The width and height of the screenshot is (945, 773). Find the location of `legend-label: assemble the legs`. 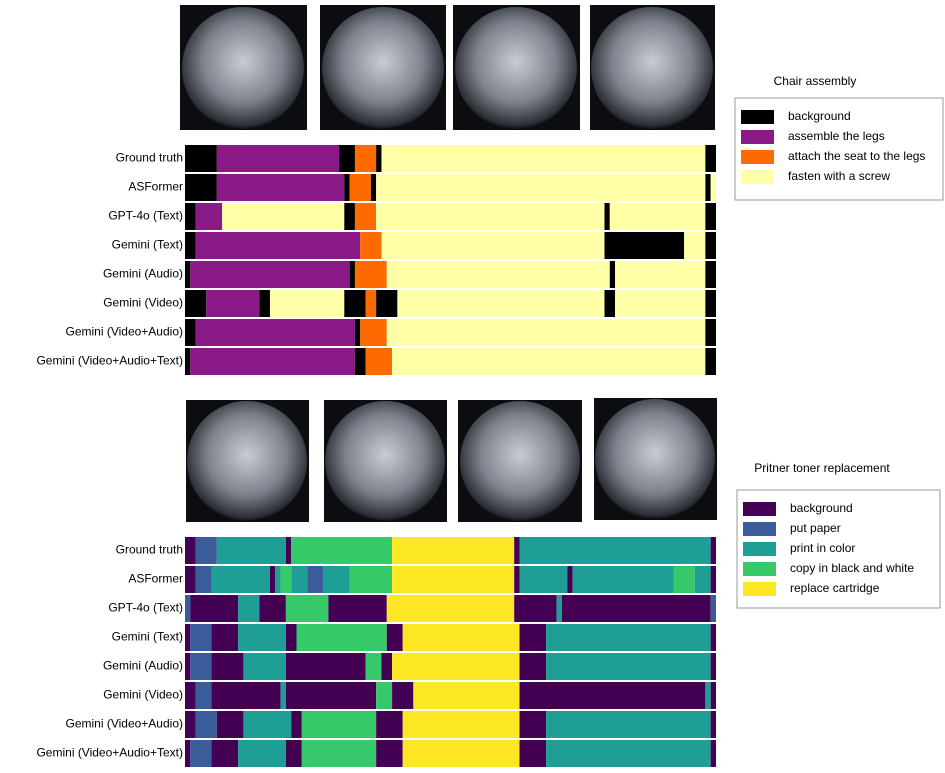

legend-label: assemble the legs is located at coordinates (836, 136).